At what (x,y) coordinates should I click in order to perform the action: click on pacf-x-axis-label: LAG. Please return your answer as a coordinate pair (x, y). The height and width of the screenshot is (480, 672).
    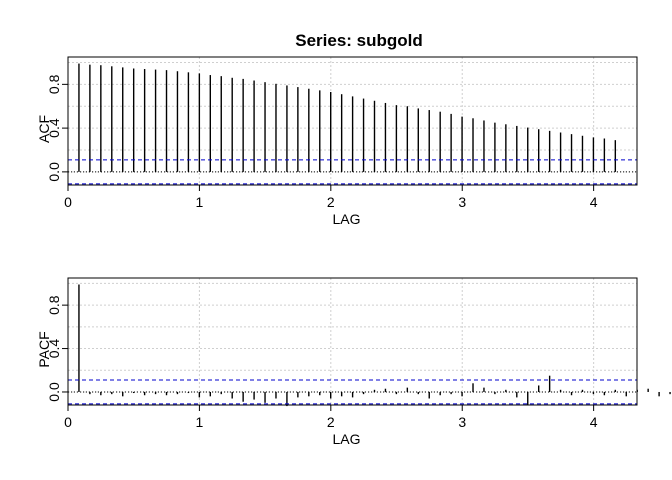
    Looking at the image, I should click on (346, 439).